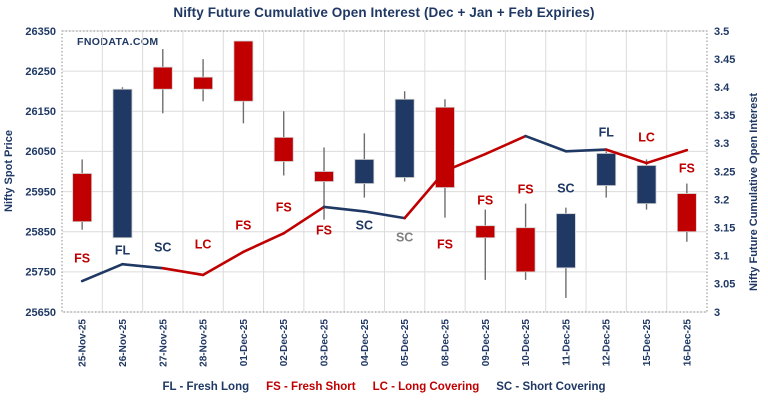  I want to click on y-tick-label-left: 26050, so click(40, 152).